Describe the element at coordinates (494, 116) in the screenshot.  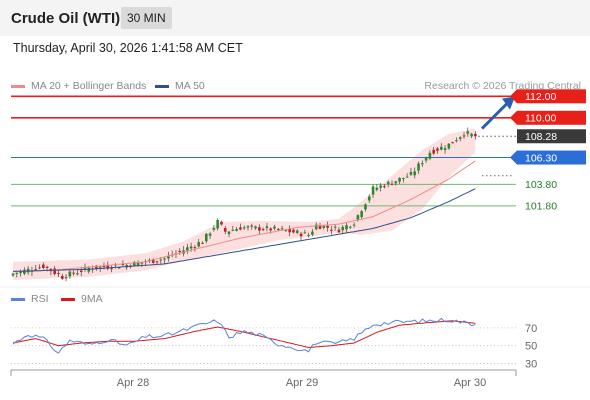
I see `forecast-arrow-shaft` at that location.